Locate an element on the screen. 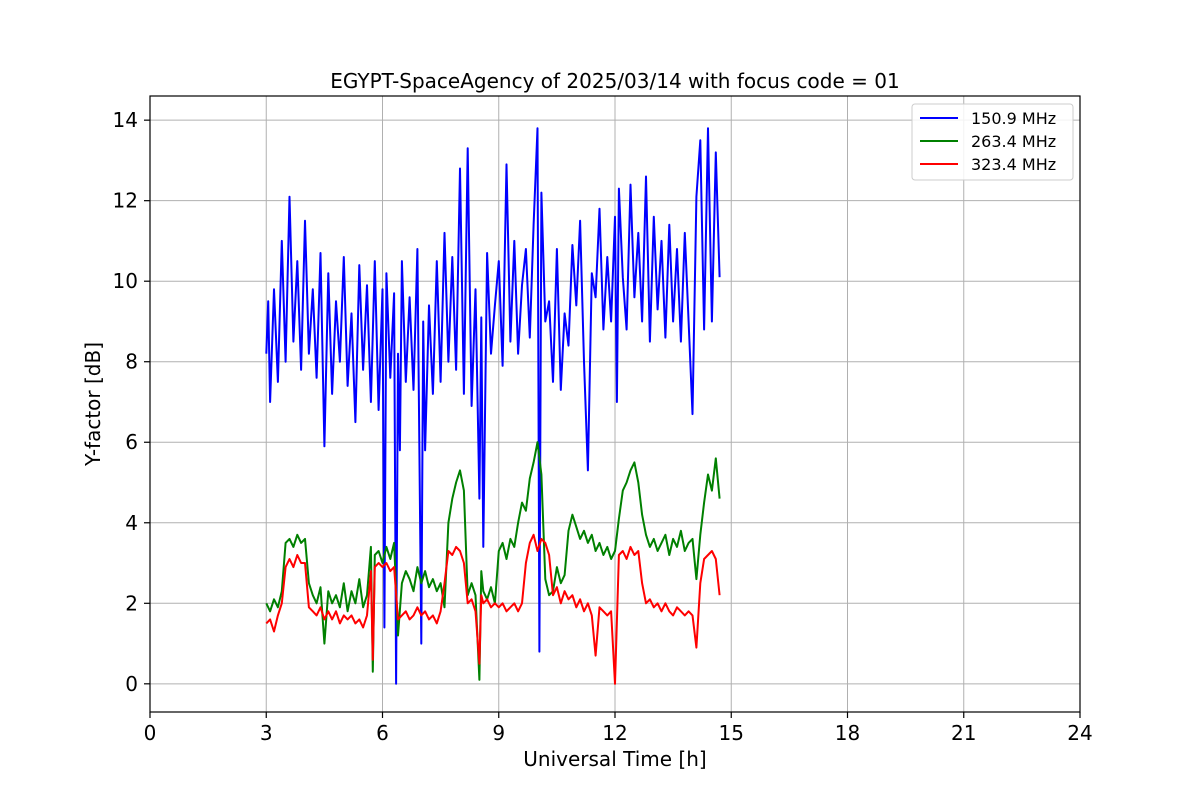 The height and width of the screenshot is (800, 1200). x-tick-label: 15 is located at coordinates (731, 733).